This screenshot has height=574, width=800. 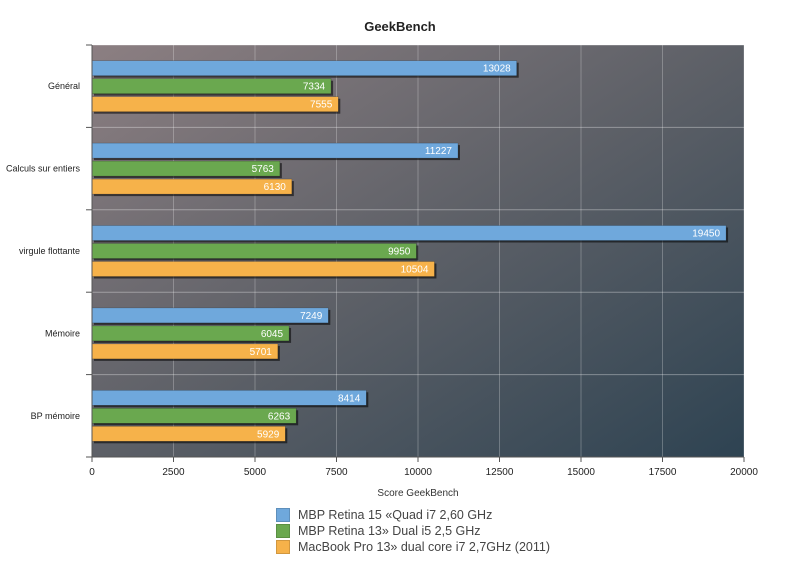 I want to click on x-axis-label: Score GeekBench, so click(x=417, y=493).